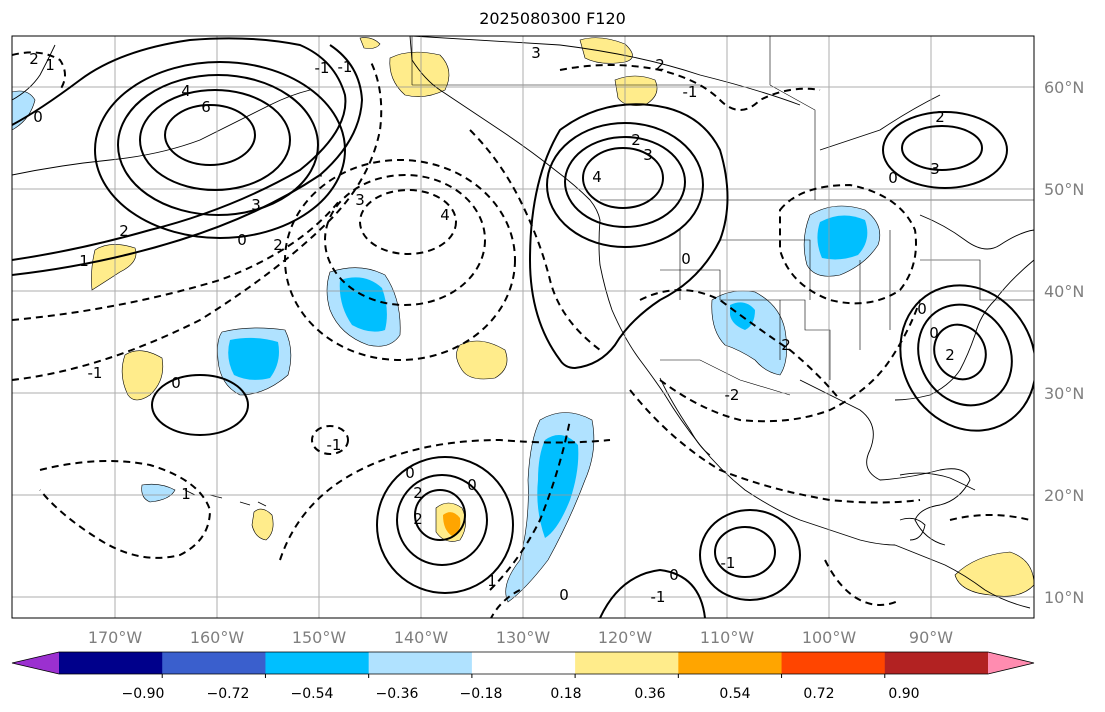 This screenshot has height=712, width=1105. Describe the element at coordinates (217, 637) in the screenshot. I see `lon-tick-label: 160°W` at that location.